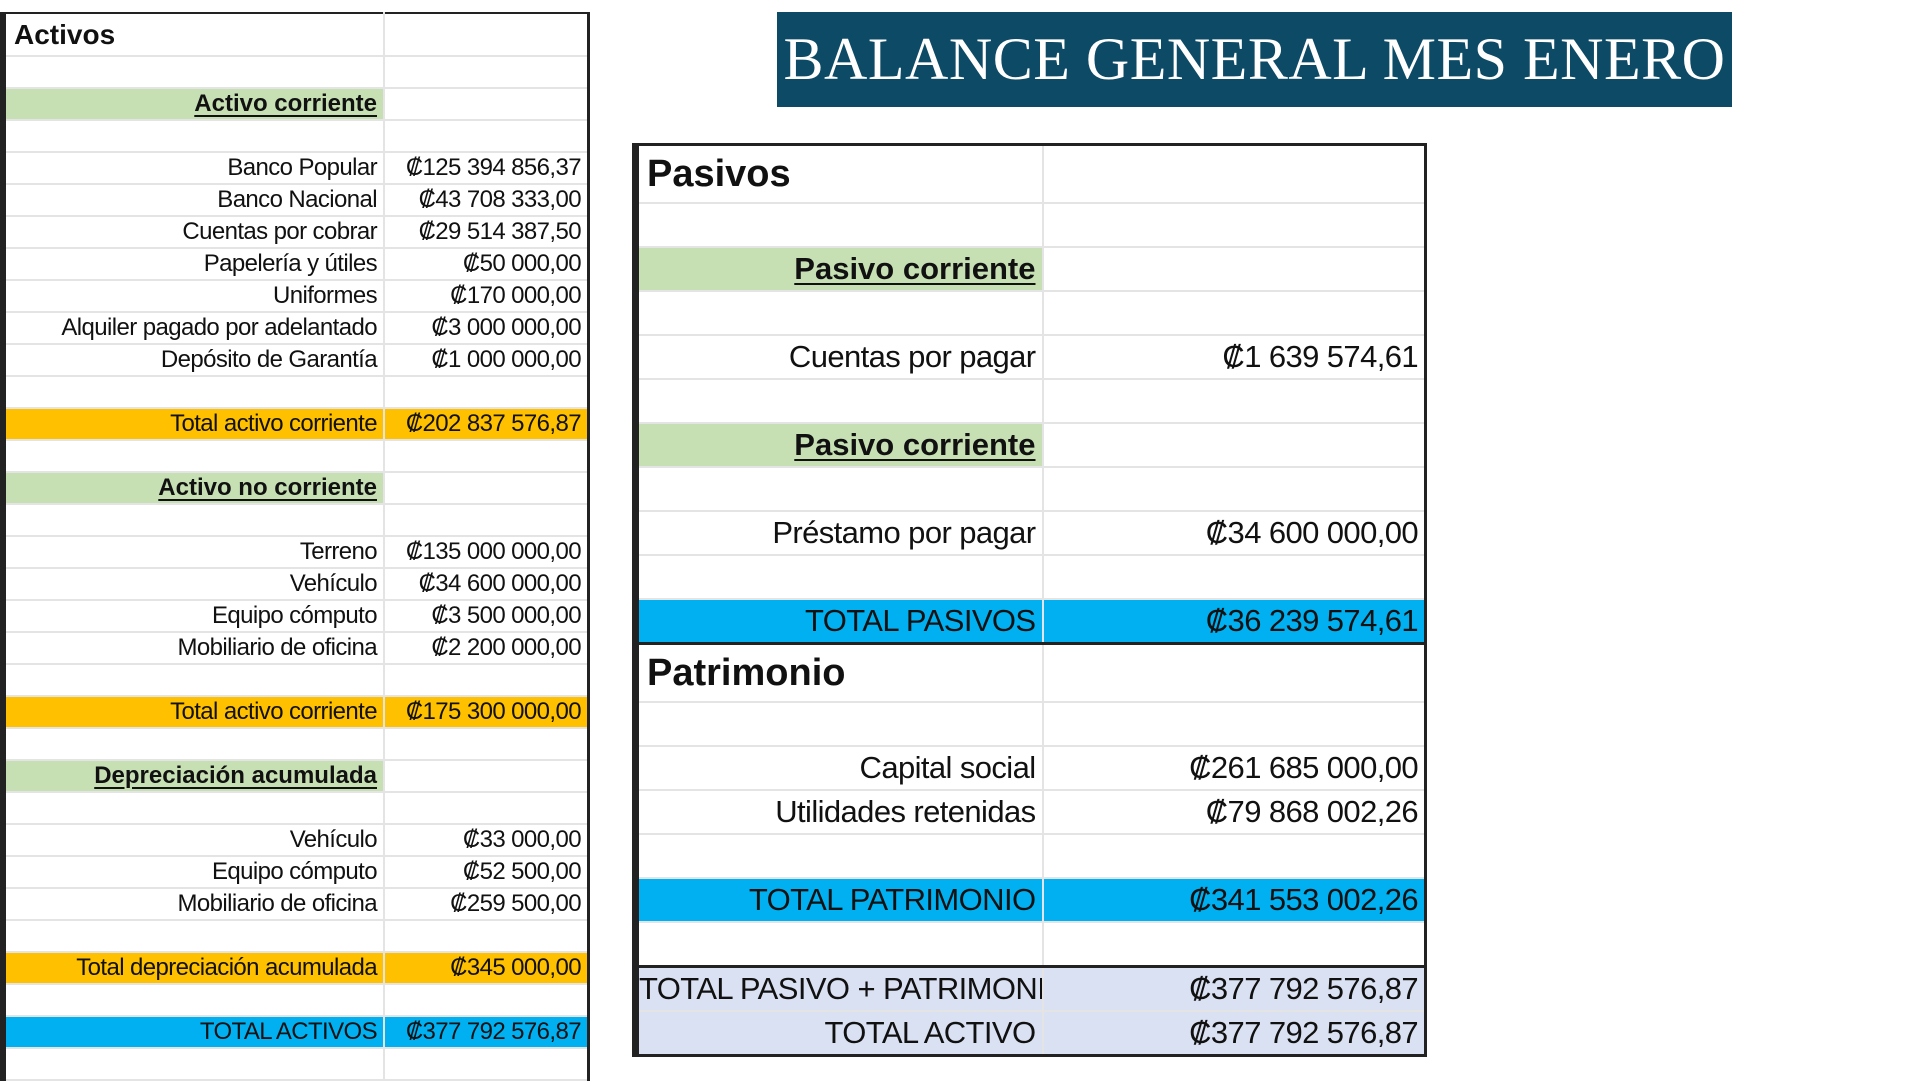  Describe the element at coordinates (486, 712) in the screenshot. I see `subtotal-value: ₡175 300 000,00` at that location.